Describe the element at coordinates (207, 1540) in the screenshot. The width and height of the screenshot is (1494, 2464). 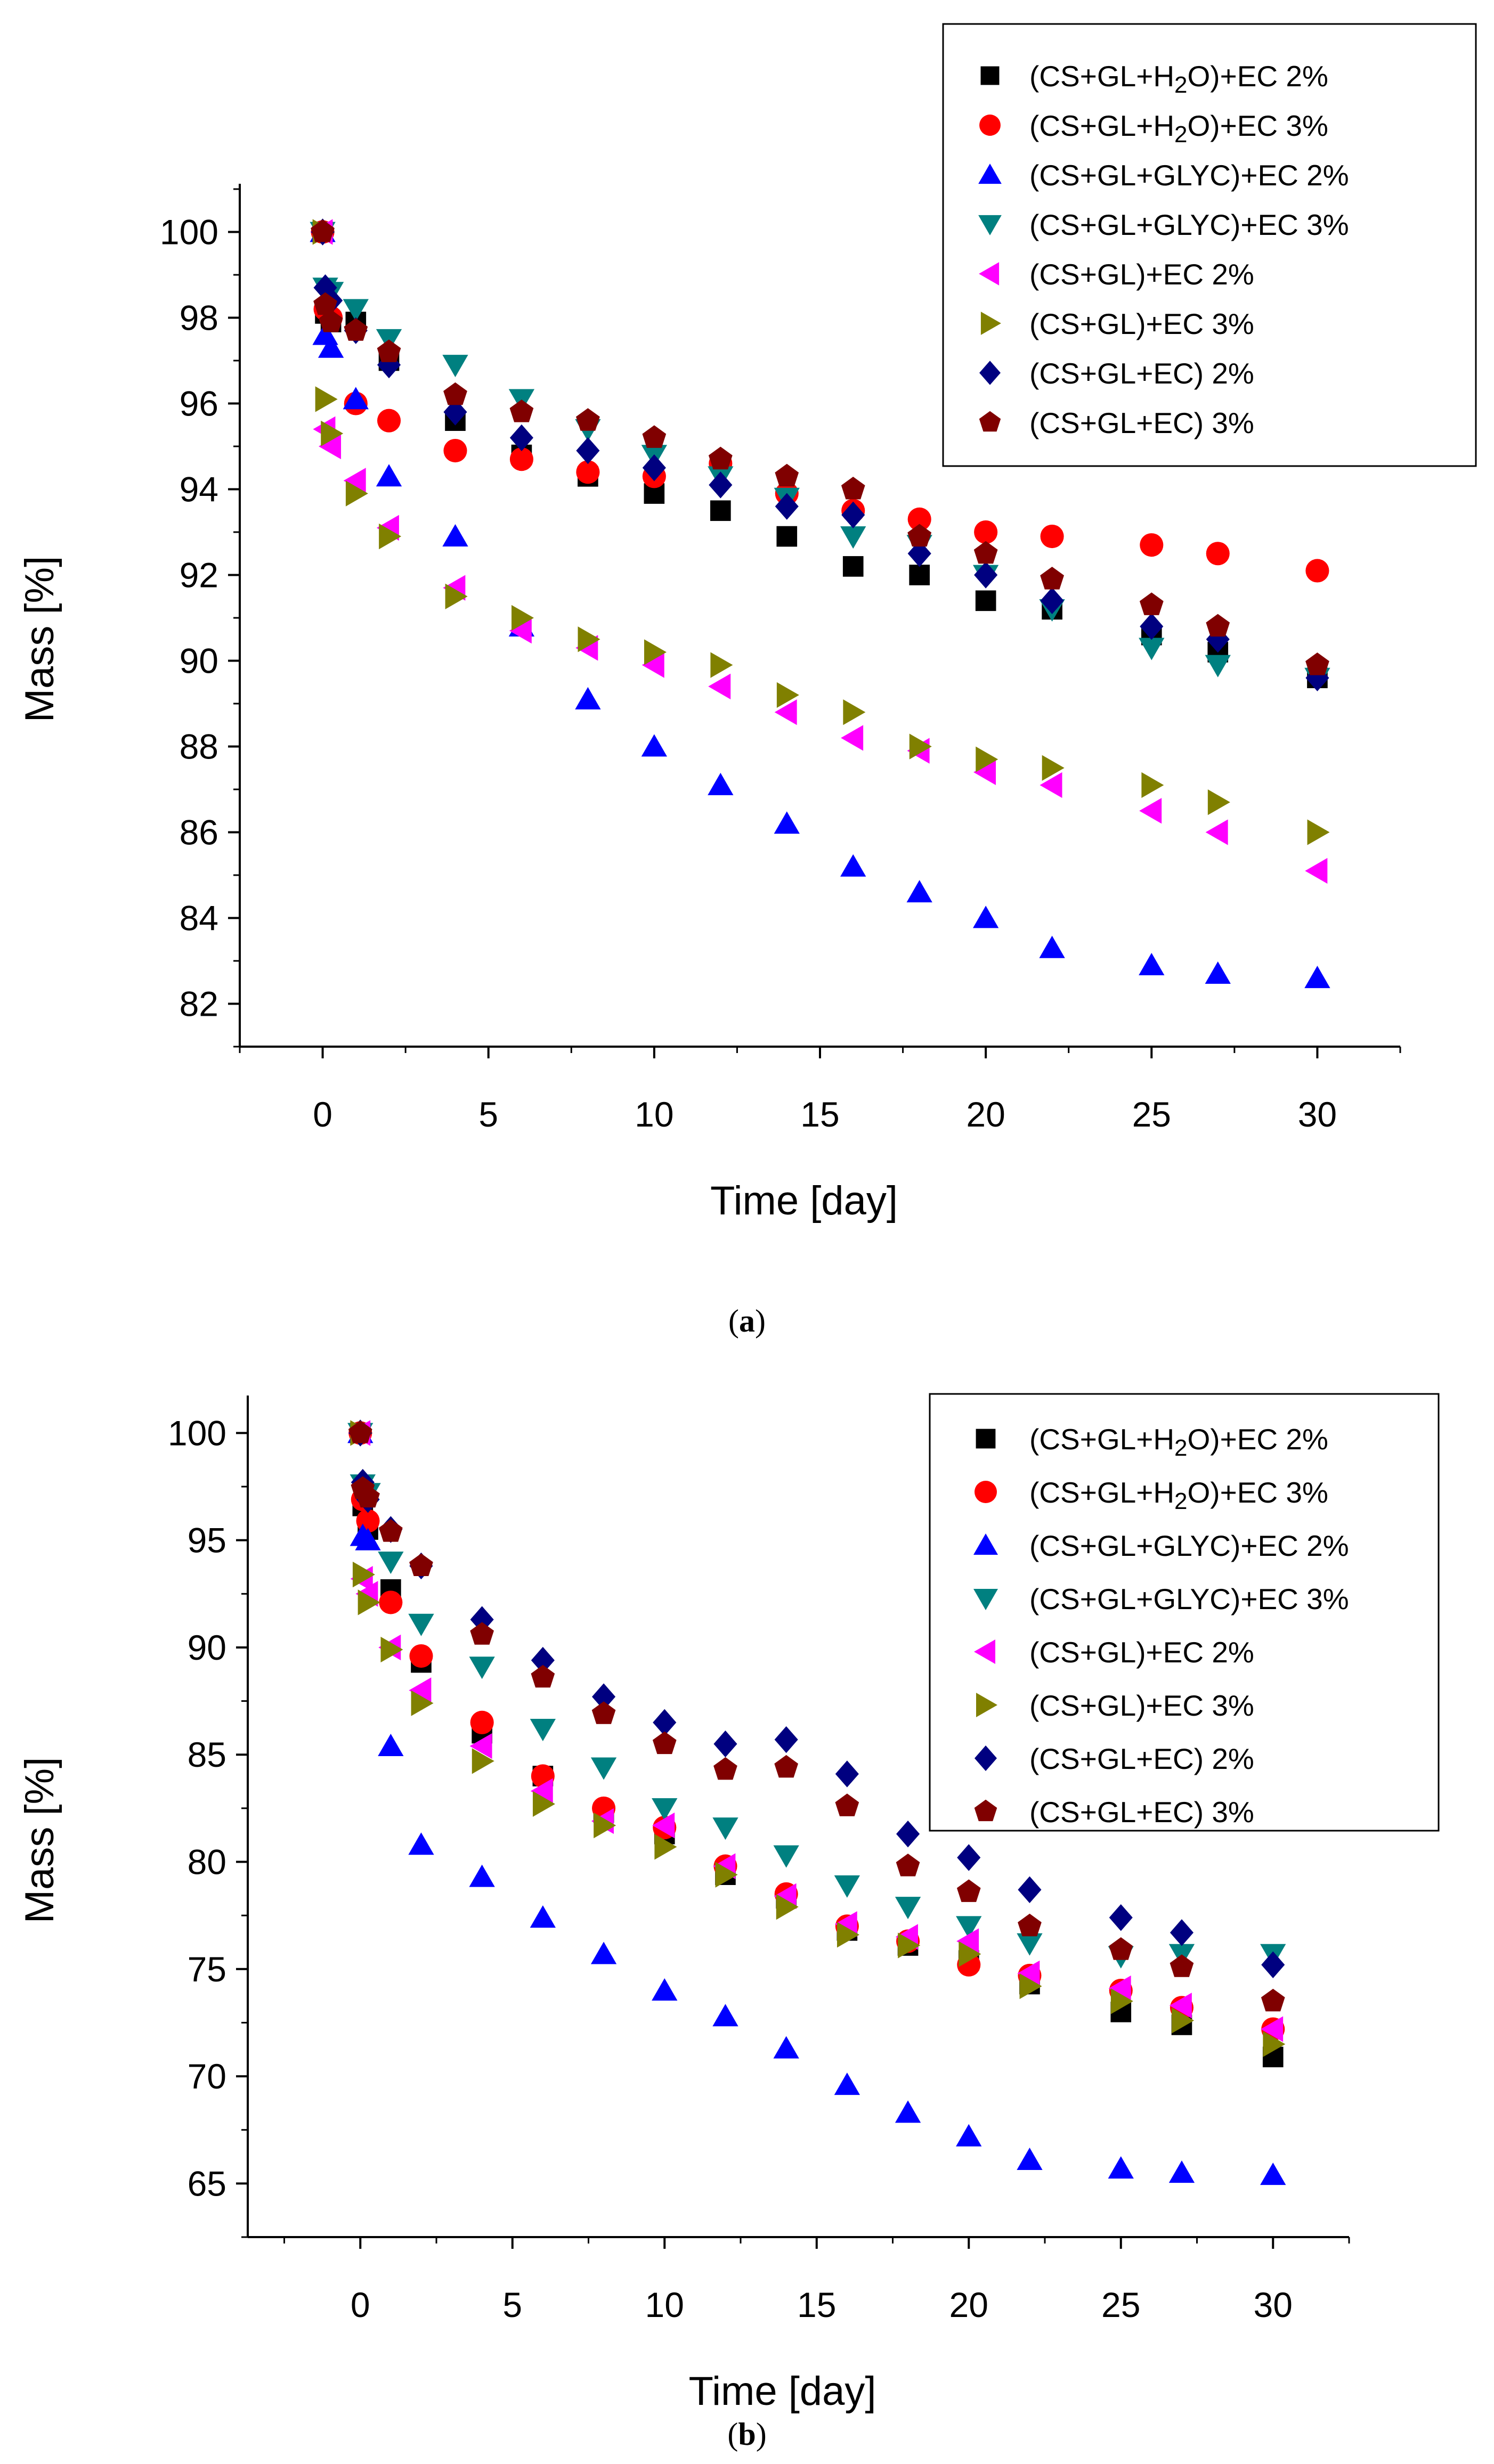
I see `y-tick-label: 95` at that location.